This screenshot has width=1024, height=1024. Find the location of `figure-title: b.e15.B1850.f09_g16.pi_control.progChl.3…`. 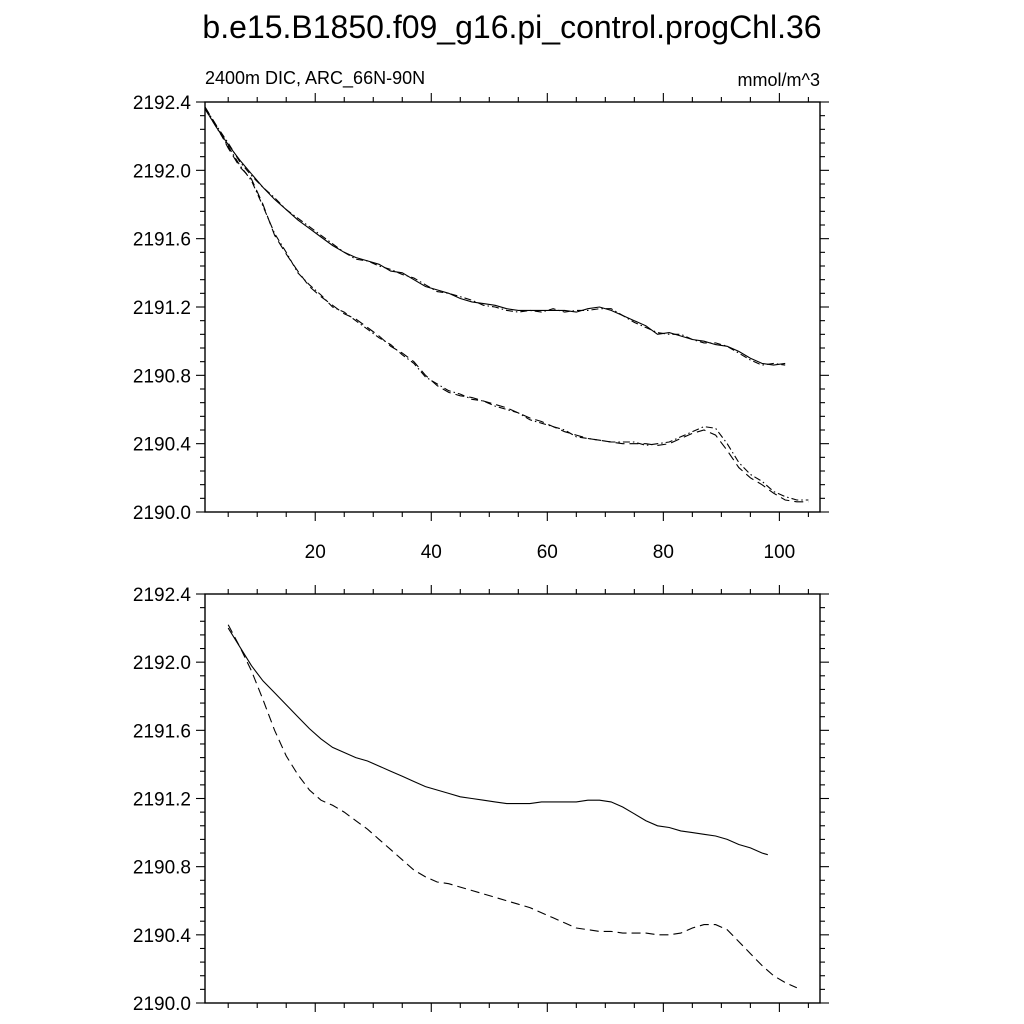

figure-title: b.e15.B1850.f09_g16.pi_control.progChl.3… is located at coordinates (511, 27).